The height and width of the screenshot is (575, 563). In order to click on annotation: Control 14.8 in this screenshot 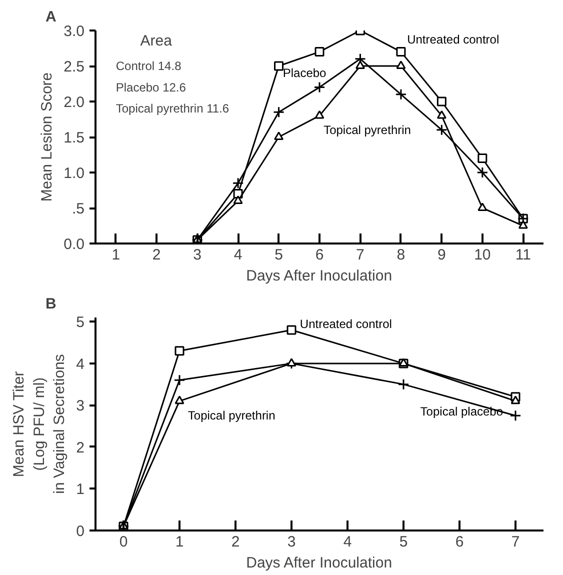, I will do `click(149, 66)`.